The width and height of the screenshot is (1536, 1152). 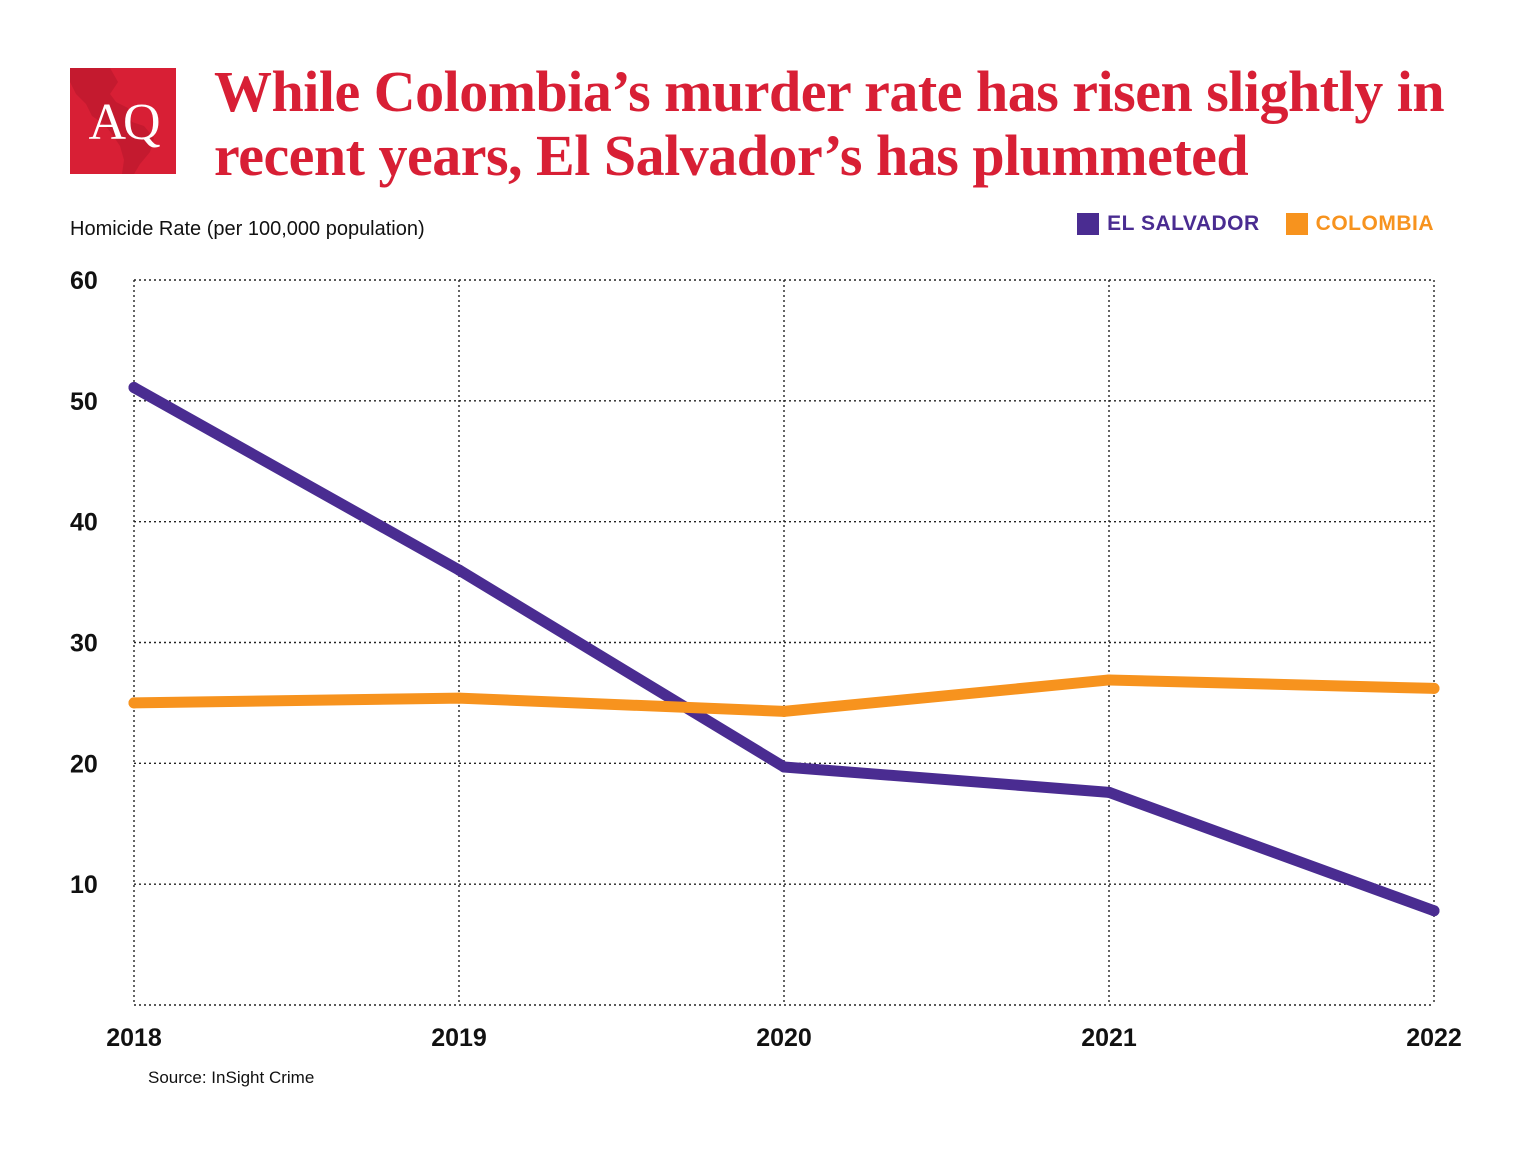 What do you see at coordinates (1109, 680) in the screenshot?
I see `data-point-colombia-2021` at bounding box center [1109, 680].